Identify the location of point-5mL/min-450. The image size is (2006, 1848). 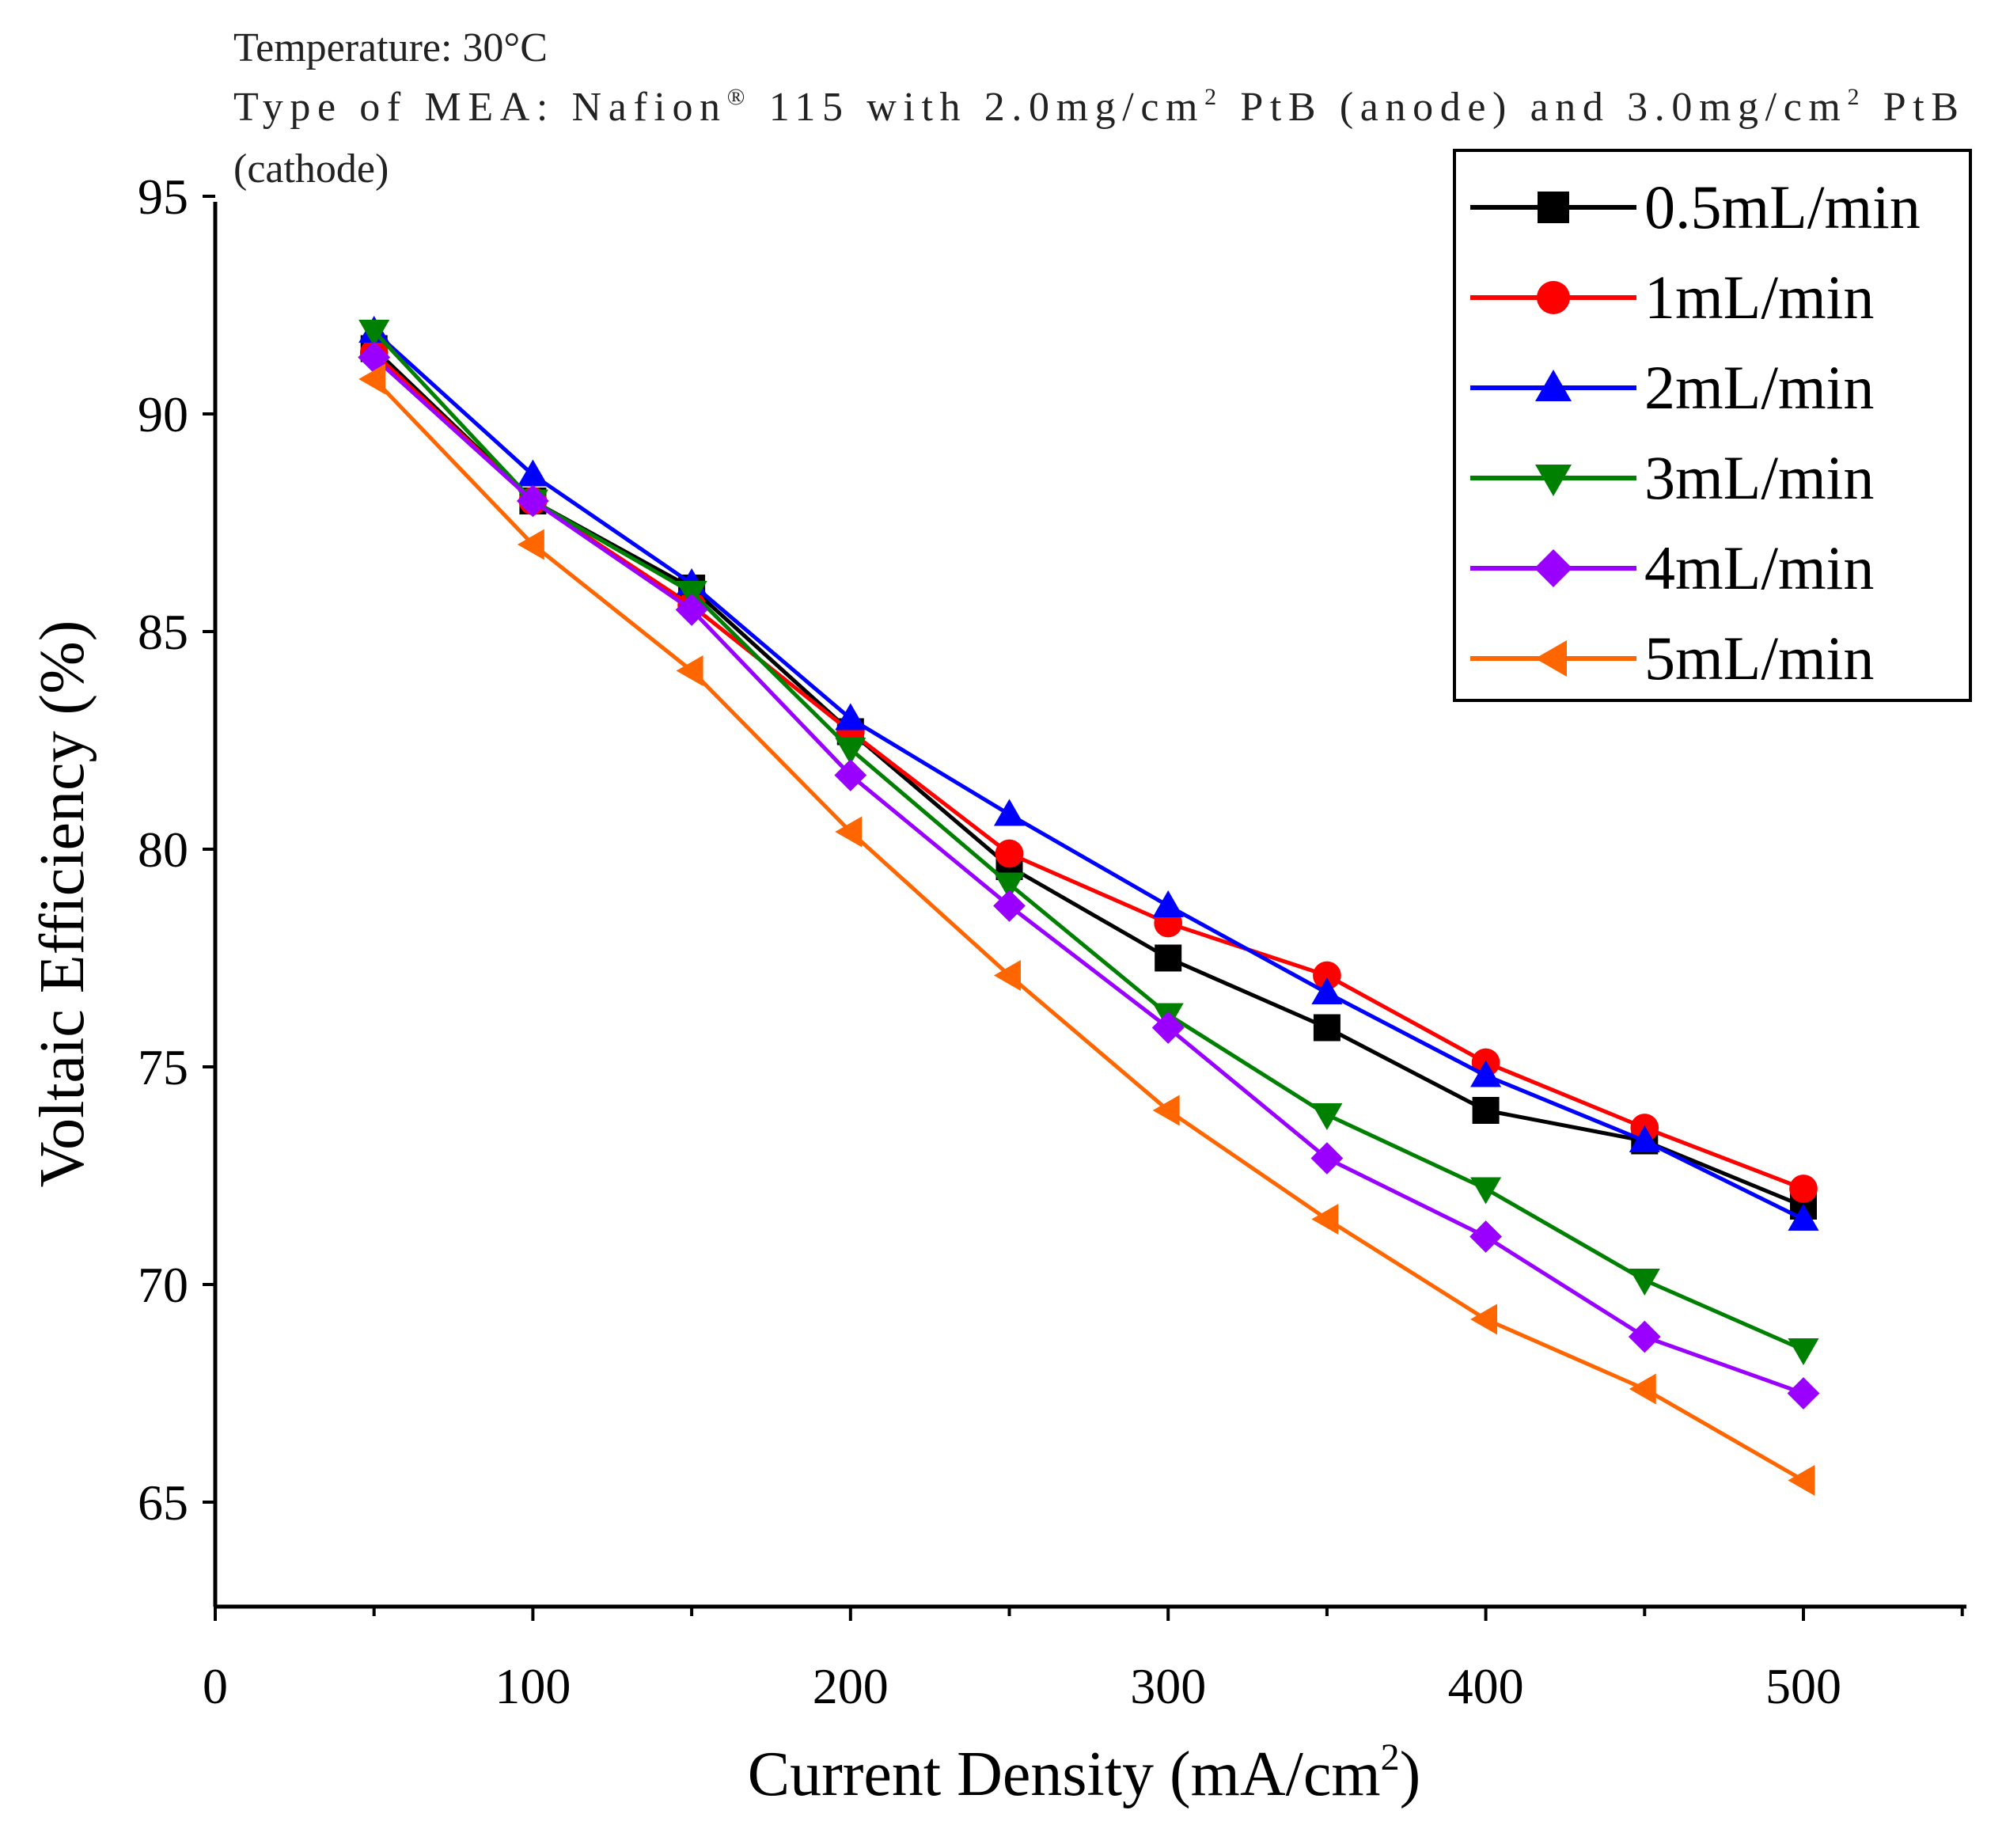
(1642, 1389).